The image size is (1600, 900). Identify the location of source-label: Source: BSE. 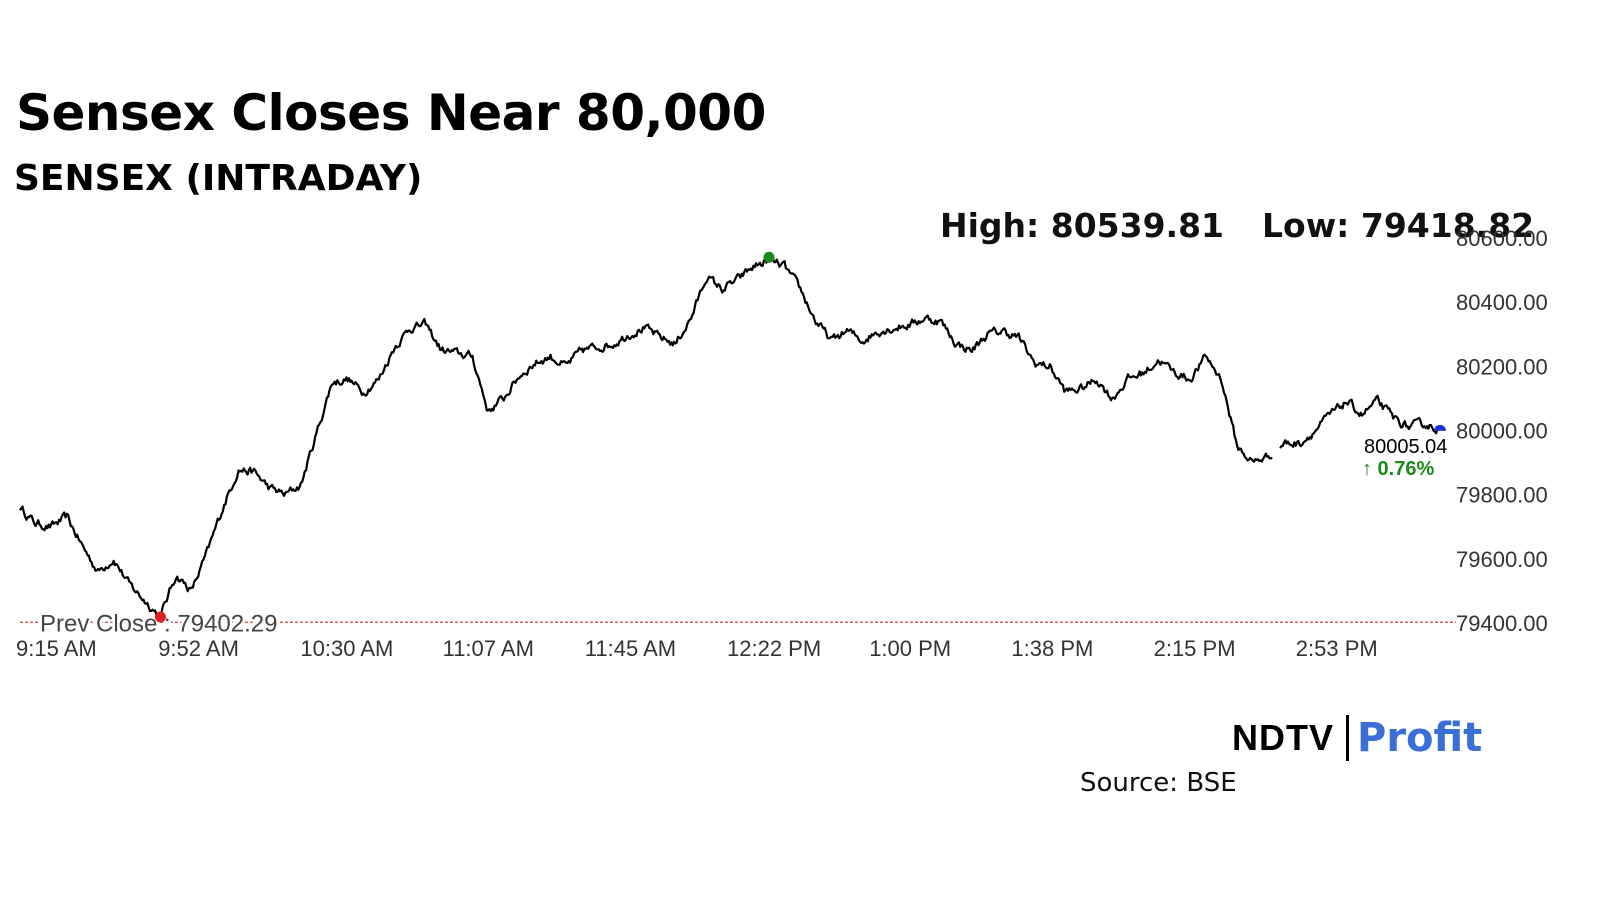
(1158, 783).